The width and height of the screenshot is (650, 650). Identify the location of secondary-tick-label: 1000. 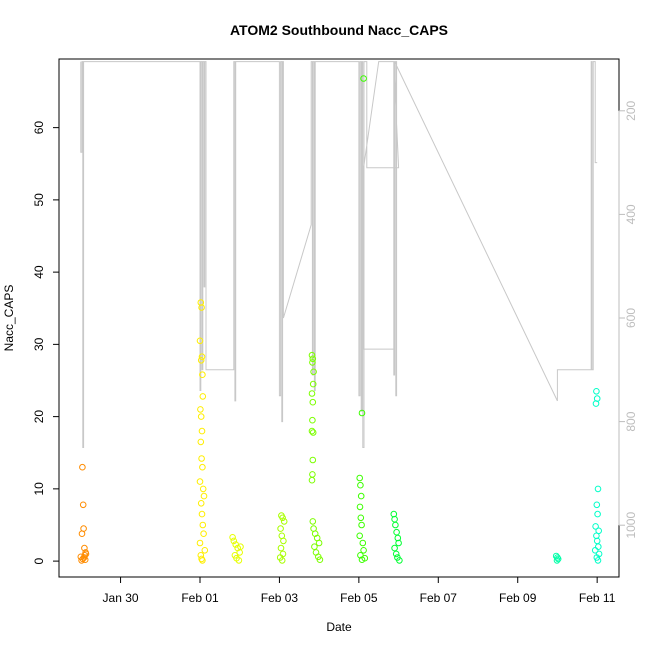
(631, 525).